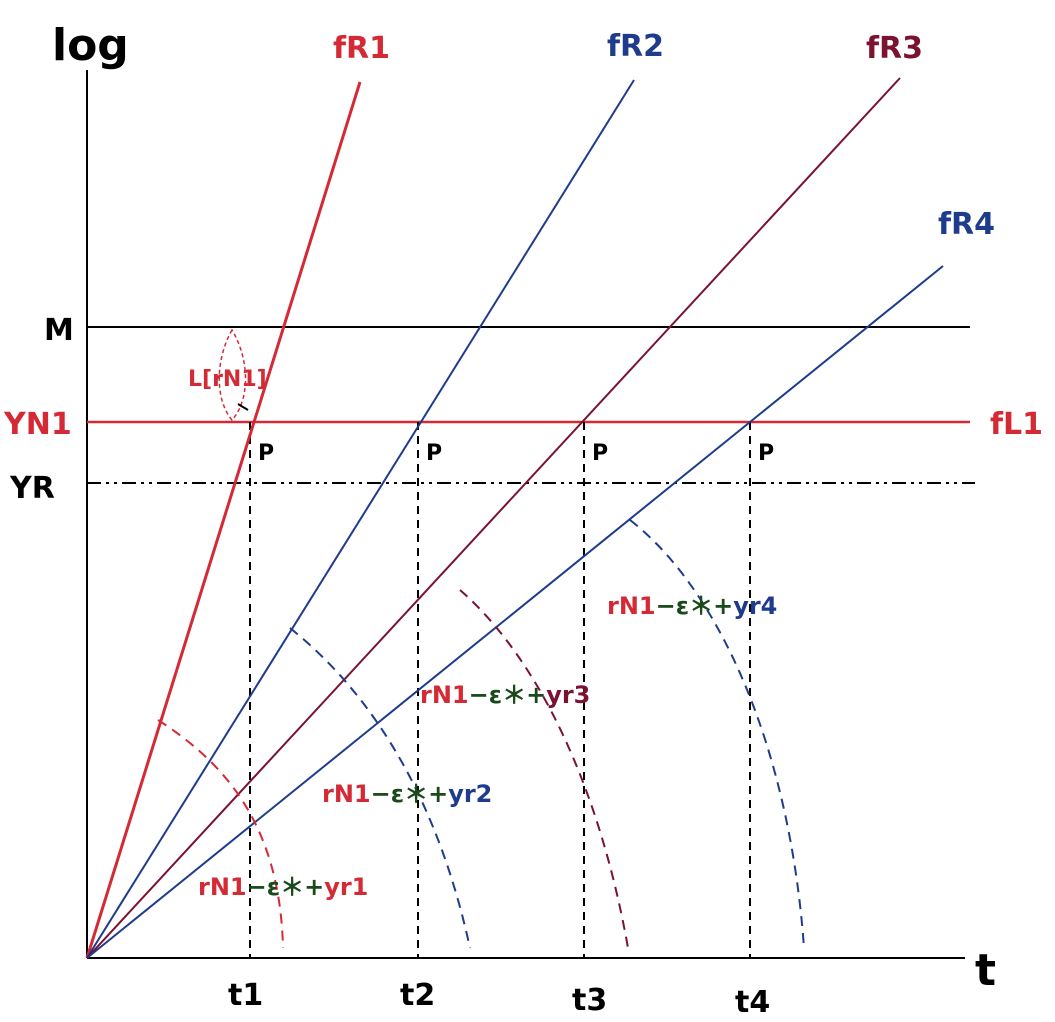  Describe the element at coordinates (286, 887) in the screenshot. I see `formula-1-part2: −ε＊+` at that location.